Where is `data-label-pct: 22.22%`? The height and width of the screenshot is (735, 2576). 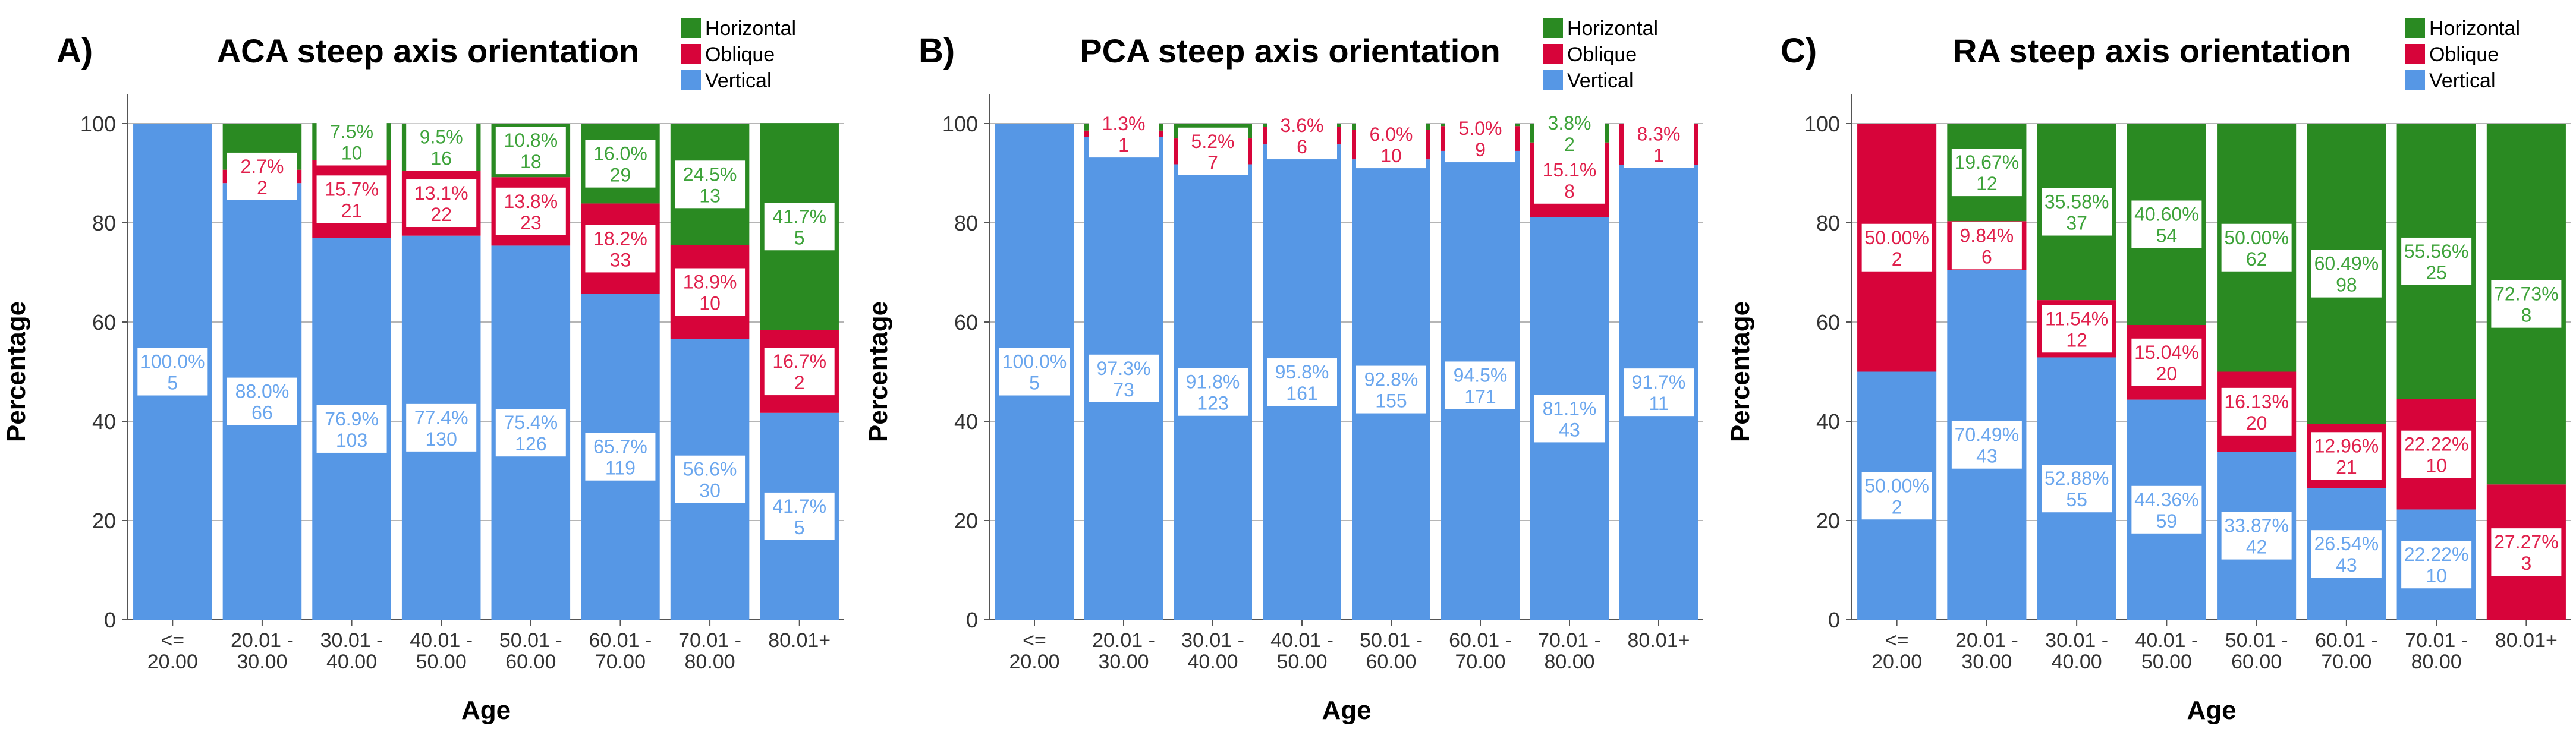
data-label-pct: 22.22% is located at coordinates (2436, 444).